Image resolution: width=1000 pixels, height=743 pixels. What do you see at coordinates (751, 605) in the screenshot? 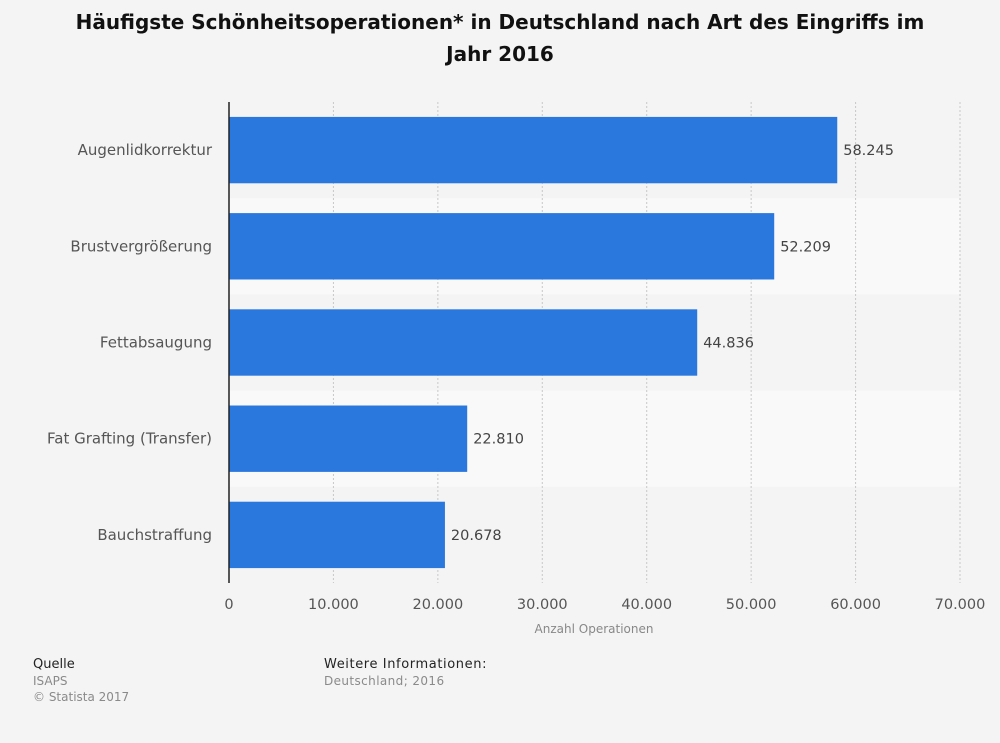
I see `x-tick-label: 50.000` at bounding box center [751, 605].